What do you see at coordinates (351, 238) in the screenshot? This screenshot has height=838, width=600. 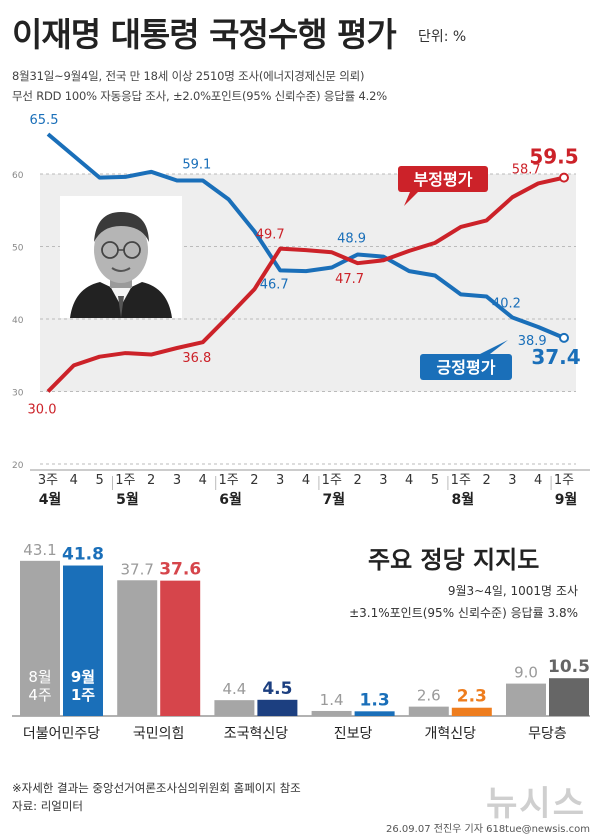 I see `data-label: 48.9` at bounding box center [351, 238].